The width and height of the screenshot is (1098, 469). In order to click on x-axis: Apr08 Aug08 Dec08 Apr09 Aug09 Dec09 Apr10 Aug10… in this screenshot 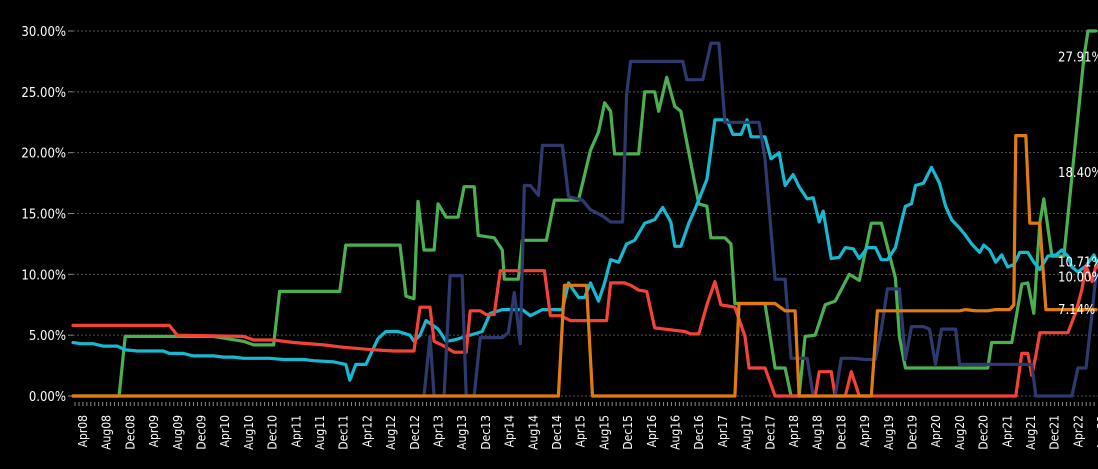, I will do `click(586, 426)`.